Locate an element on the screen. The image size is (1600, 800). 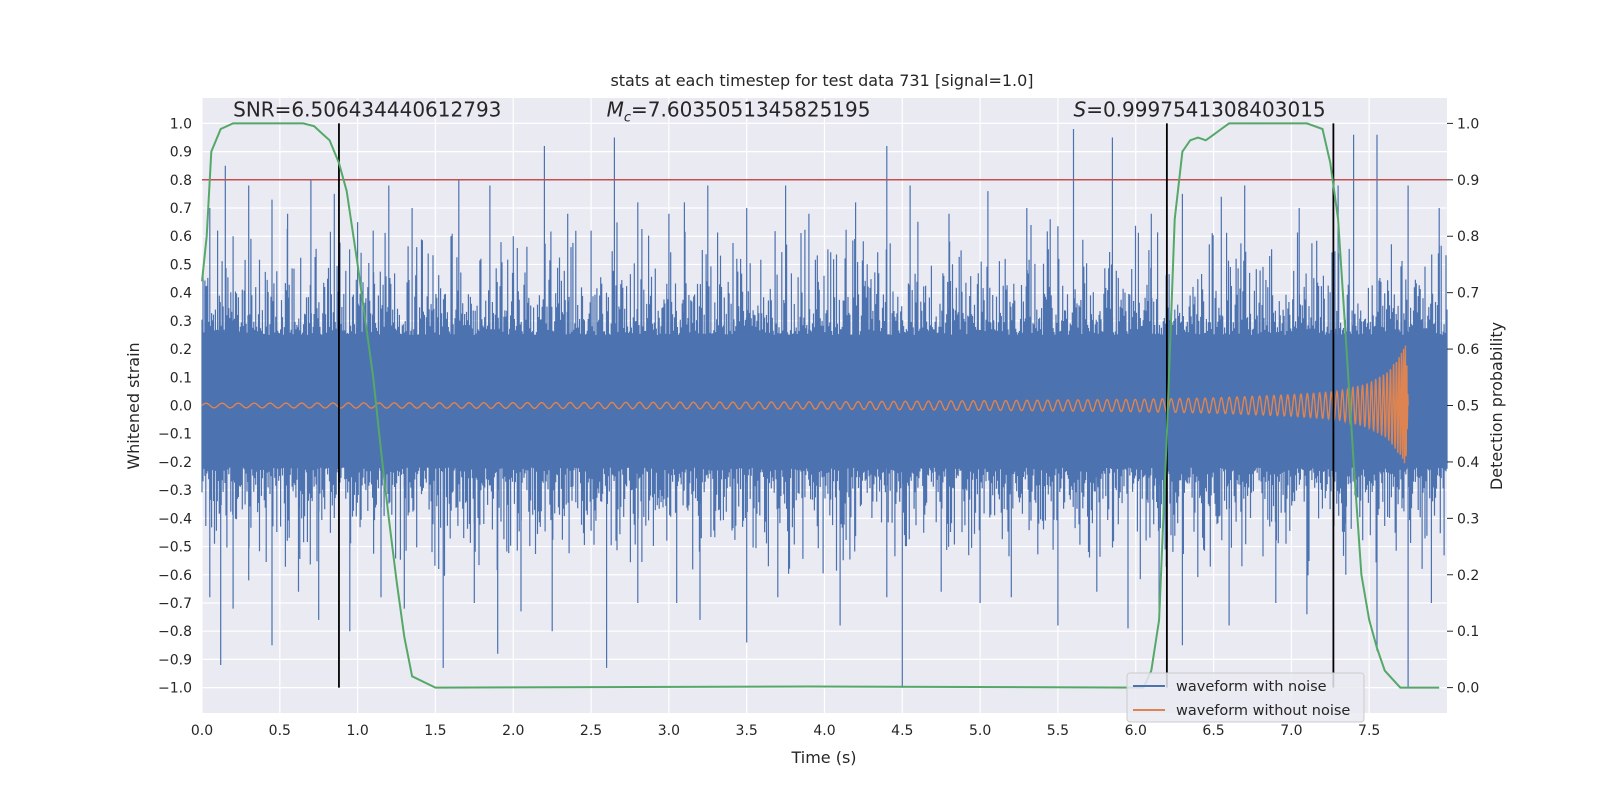
x-tick-label: 4.0 is located at coordinates (824, 731).